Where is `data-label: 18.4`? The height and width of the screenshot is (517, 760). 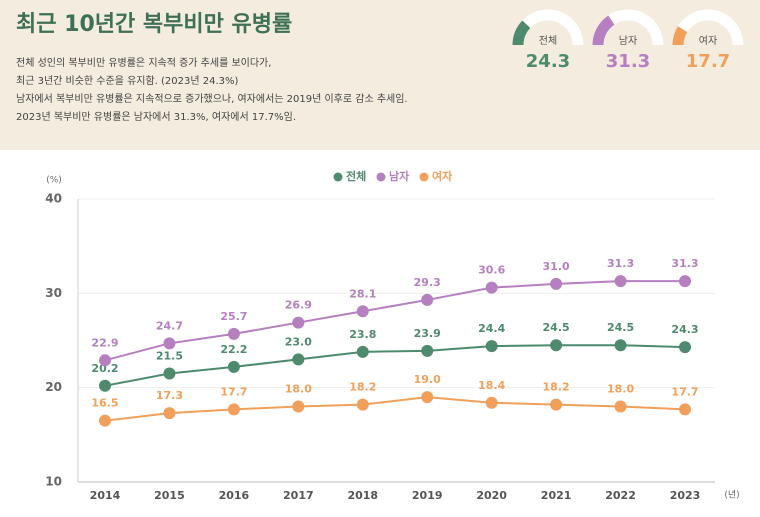 data-label: 18.4 is located at coordinates (491, 385).